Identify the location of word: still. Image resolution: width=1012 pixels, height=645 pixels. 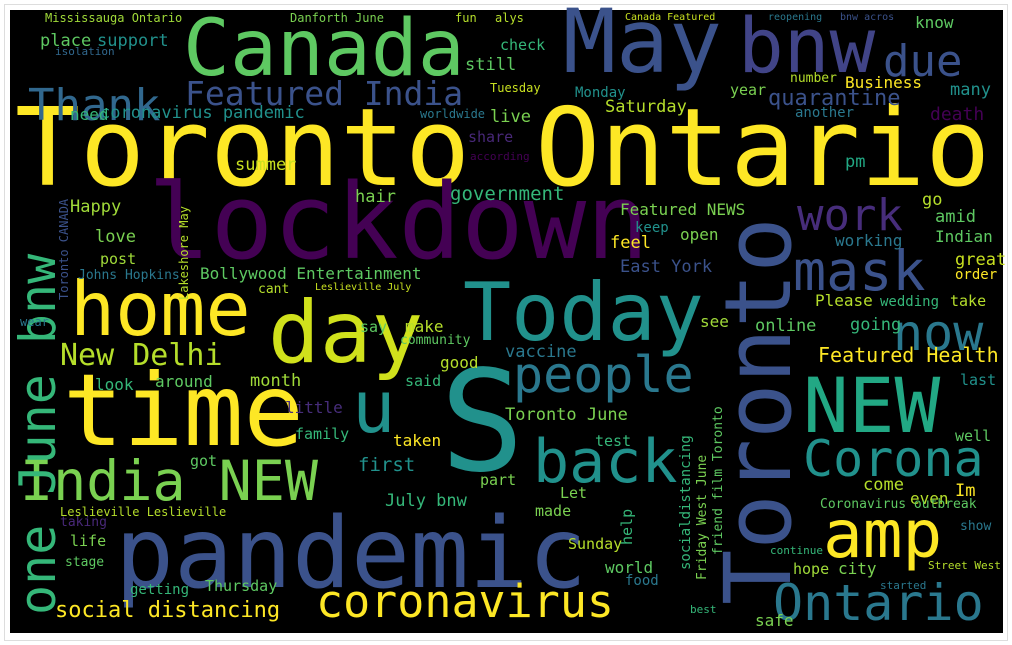
(490, 65).